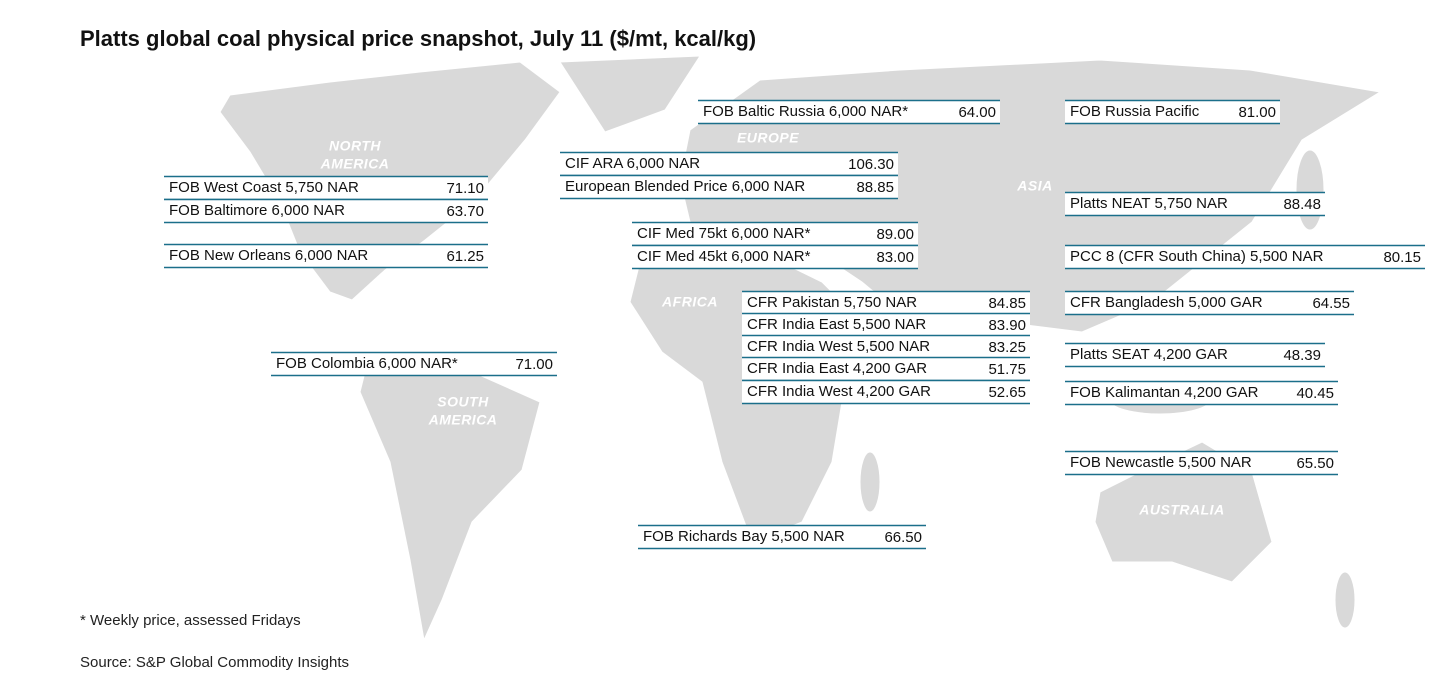 This screenshot has width=1456, height=679. What do you see at coordinates (871, 164) in the screenshot?
I see `price-value: 106.30` at bounding box center [871, 164].